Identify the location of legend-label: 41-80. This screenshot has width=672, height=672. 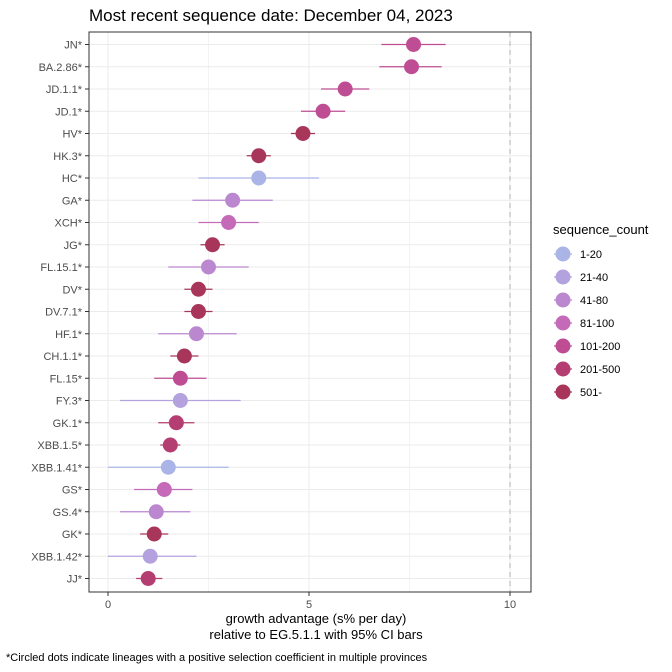
(594, 301).